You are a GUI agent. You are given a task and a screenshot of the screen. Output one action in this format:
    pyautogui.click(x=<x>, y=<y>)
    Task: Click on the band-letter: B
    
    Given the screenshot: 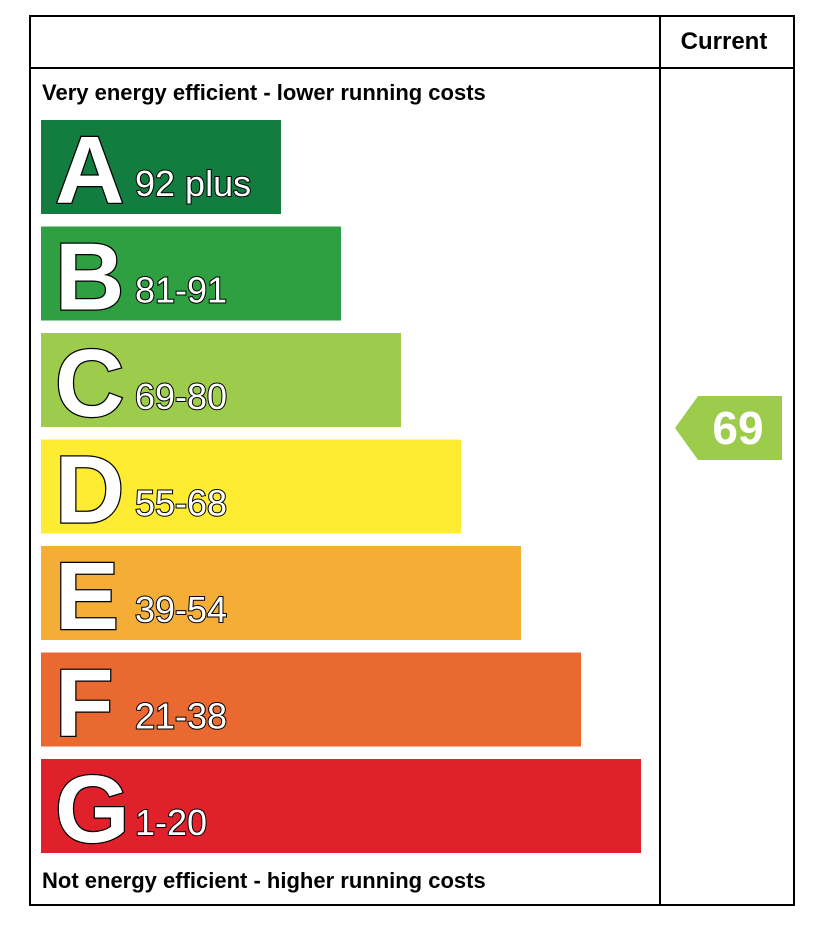 What is the action you would take?
    pyautogui.click(x=89, y=277)
    